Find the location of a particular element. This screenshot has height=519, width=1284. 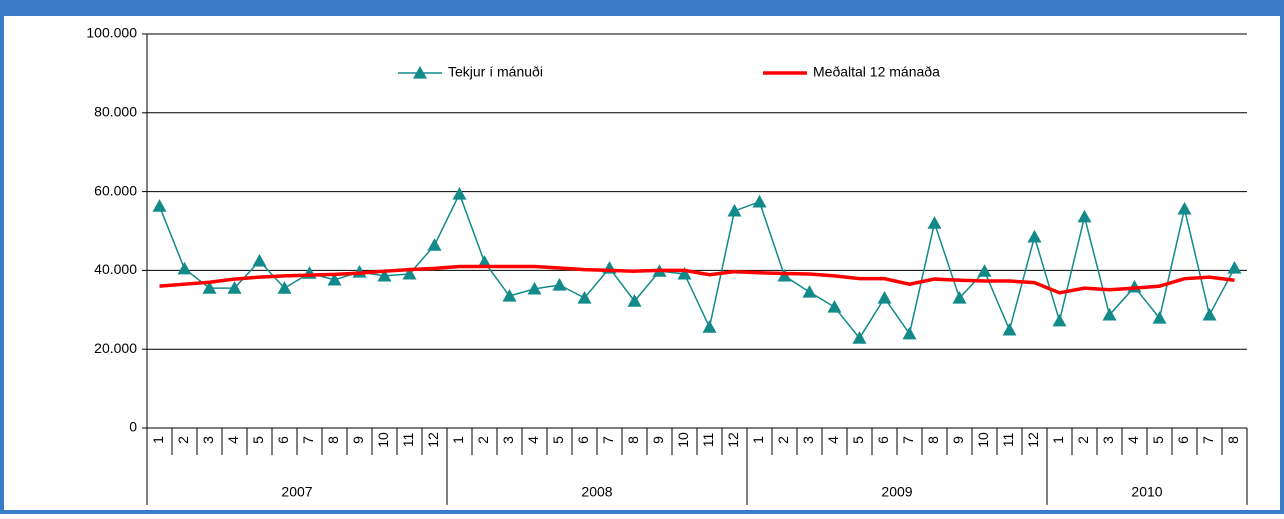

y-tick-label: 60.000 is located at coordinates (115, 190).